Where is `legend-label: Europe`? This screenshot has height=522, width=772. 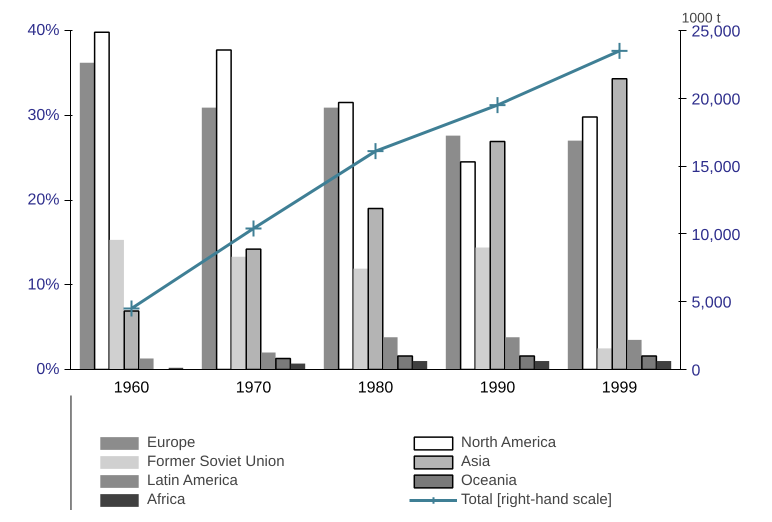
legend-label: Europe is located at coordinates (171, 442).